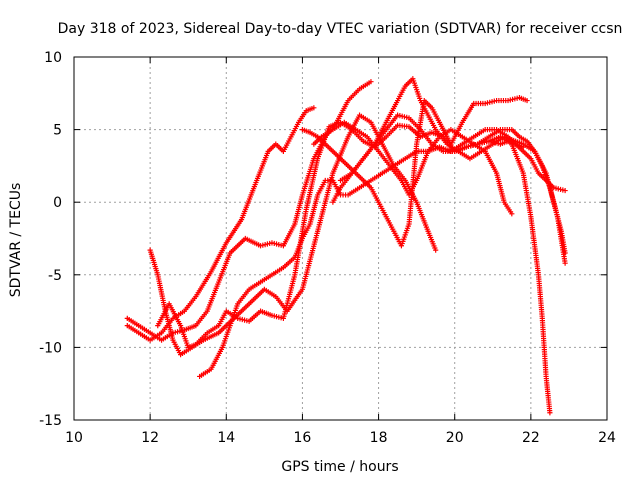  What do you see at coordinates (455, 438) in the screenshot?
I see `x-tick-label: 20` at bounding box center [455, 438].